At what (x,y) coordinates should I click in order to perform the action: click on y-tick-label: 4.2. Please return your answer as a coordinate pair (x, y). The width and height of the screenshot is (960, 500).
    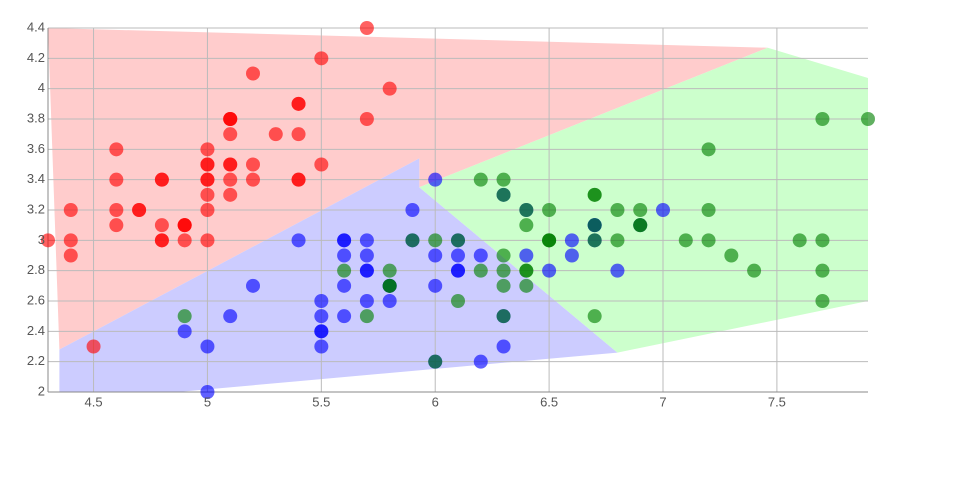
    Looking at the image, I should click on (36, 57).